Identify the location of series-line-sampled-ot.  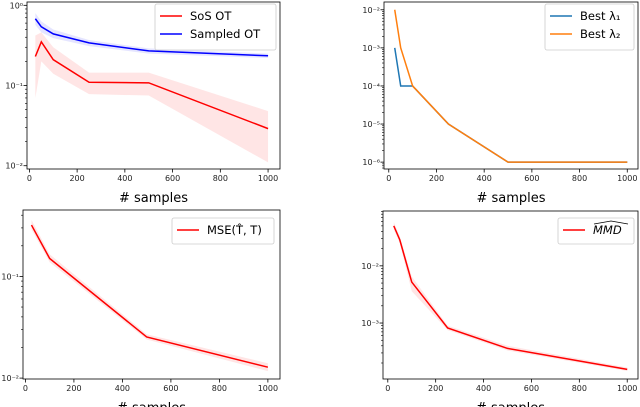
(151, 37).